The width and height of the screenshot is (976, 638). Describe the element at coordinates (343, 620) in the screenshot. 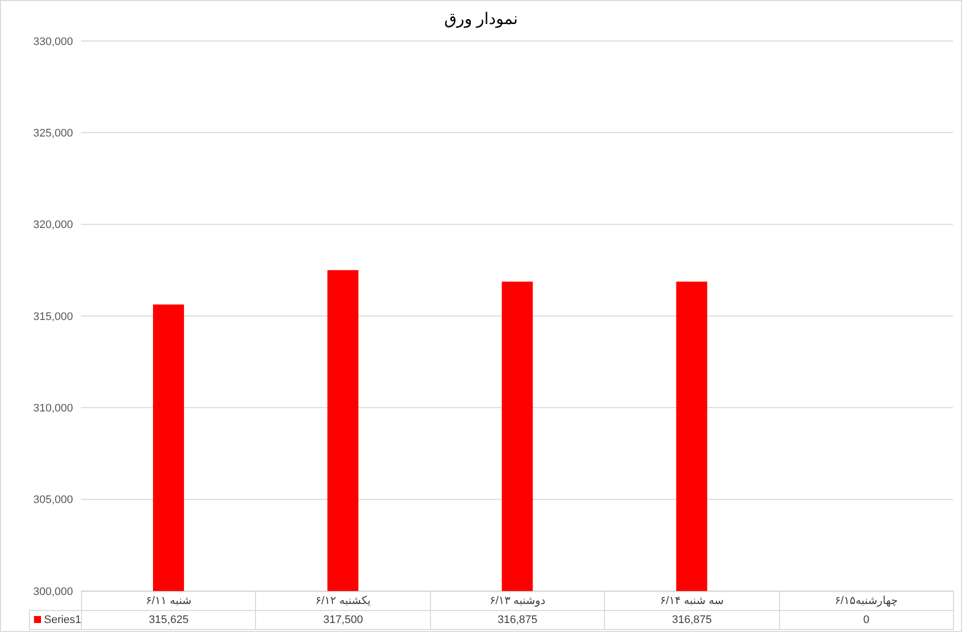

I see `data-label: 317,500` at that location.